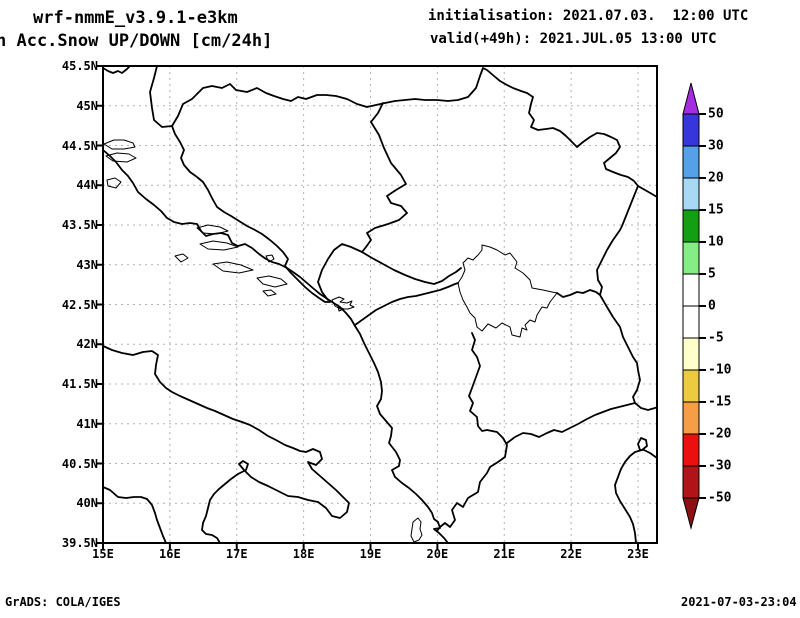 The height and width of the screenshot is (618, 800). I want to click on x-tick-label: 17E, so click(236, 554).